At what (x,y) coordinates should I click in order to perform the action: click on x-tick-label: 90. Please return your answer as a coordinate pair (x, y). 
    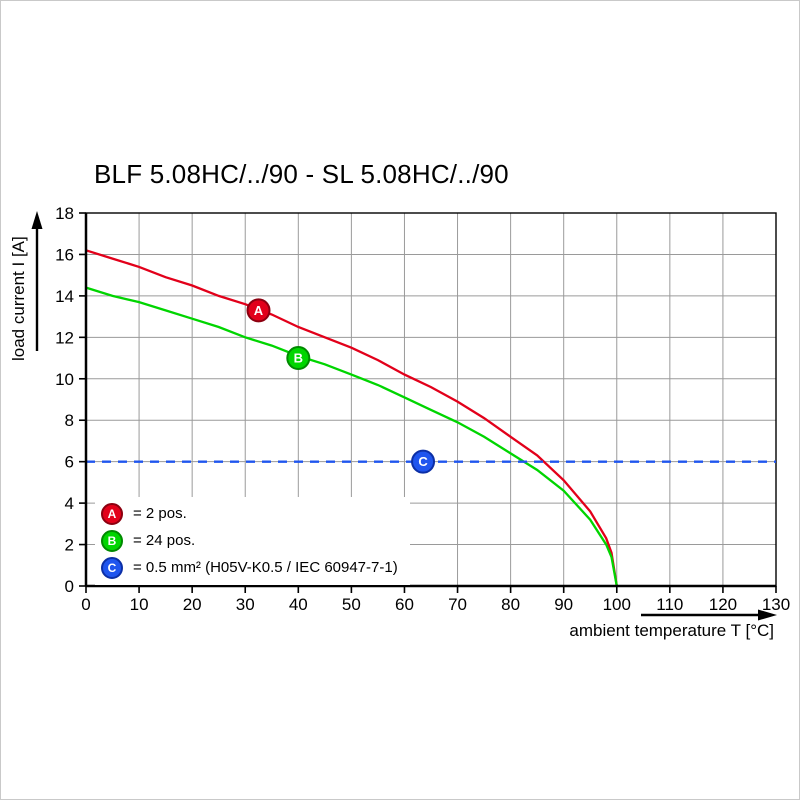
    Looking at the image, I should click on (563, 604).